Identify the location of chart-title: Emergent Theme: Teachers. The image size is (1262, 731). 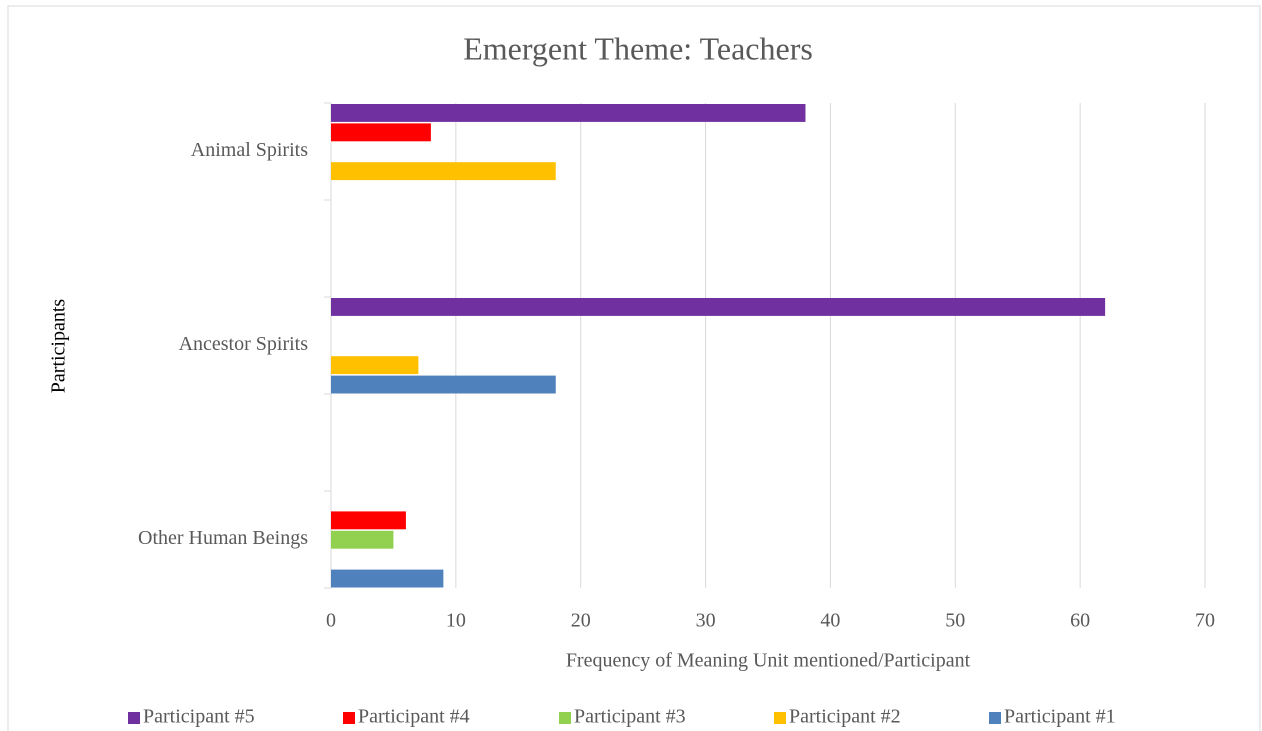
(638, 48).